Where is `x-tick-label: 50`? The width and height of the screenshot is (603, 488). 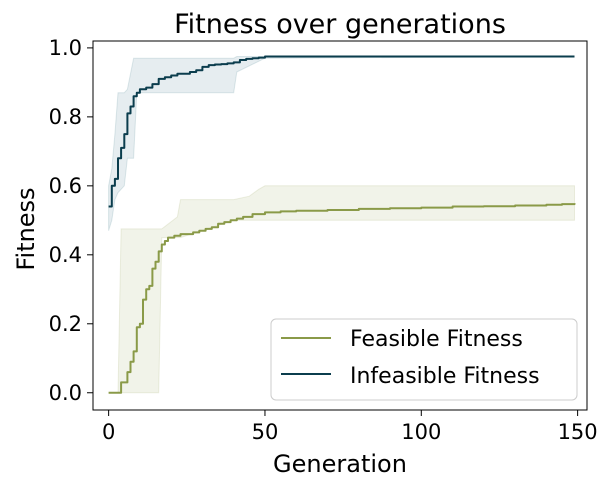
x-tick-label: 50 is located at coordinates (265, 432).